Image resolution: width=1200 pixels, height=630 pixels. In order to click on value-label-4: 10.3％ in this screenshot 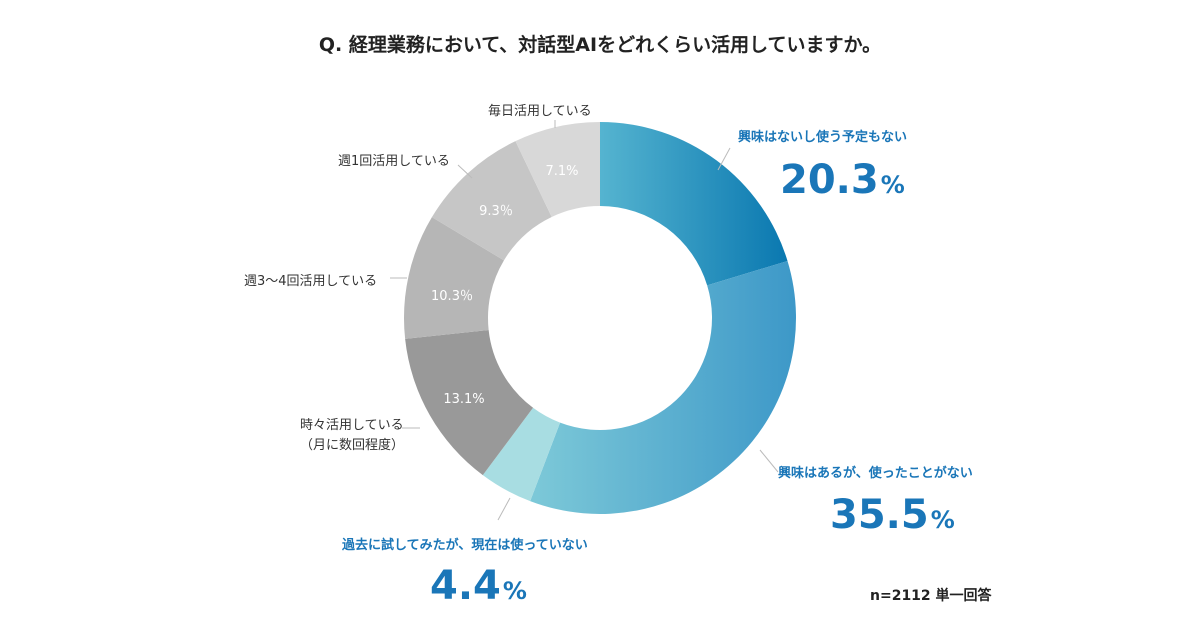, I will do `click(452, 296)`.